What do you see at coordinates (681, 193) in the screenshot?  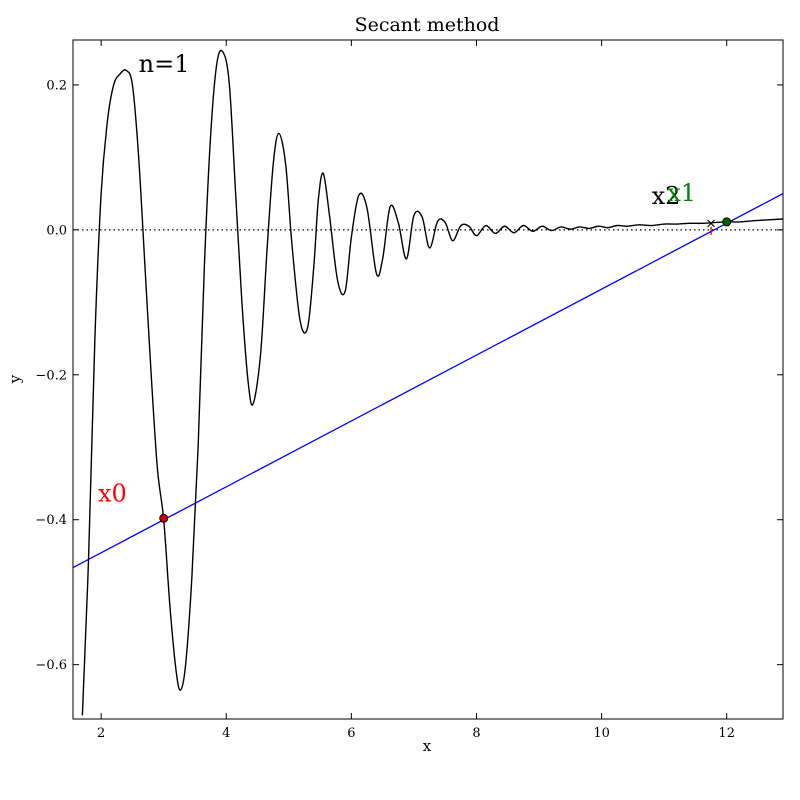 I see `annotation-x1: x1` at bounding box center [681, 193].